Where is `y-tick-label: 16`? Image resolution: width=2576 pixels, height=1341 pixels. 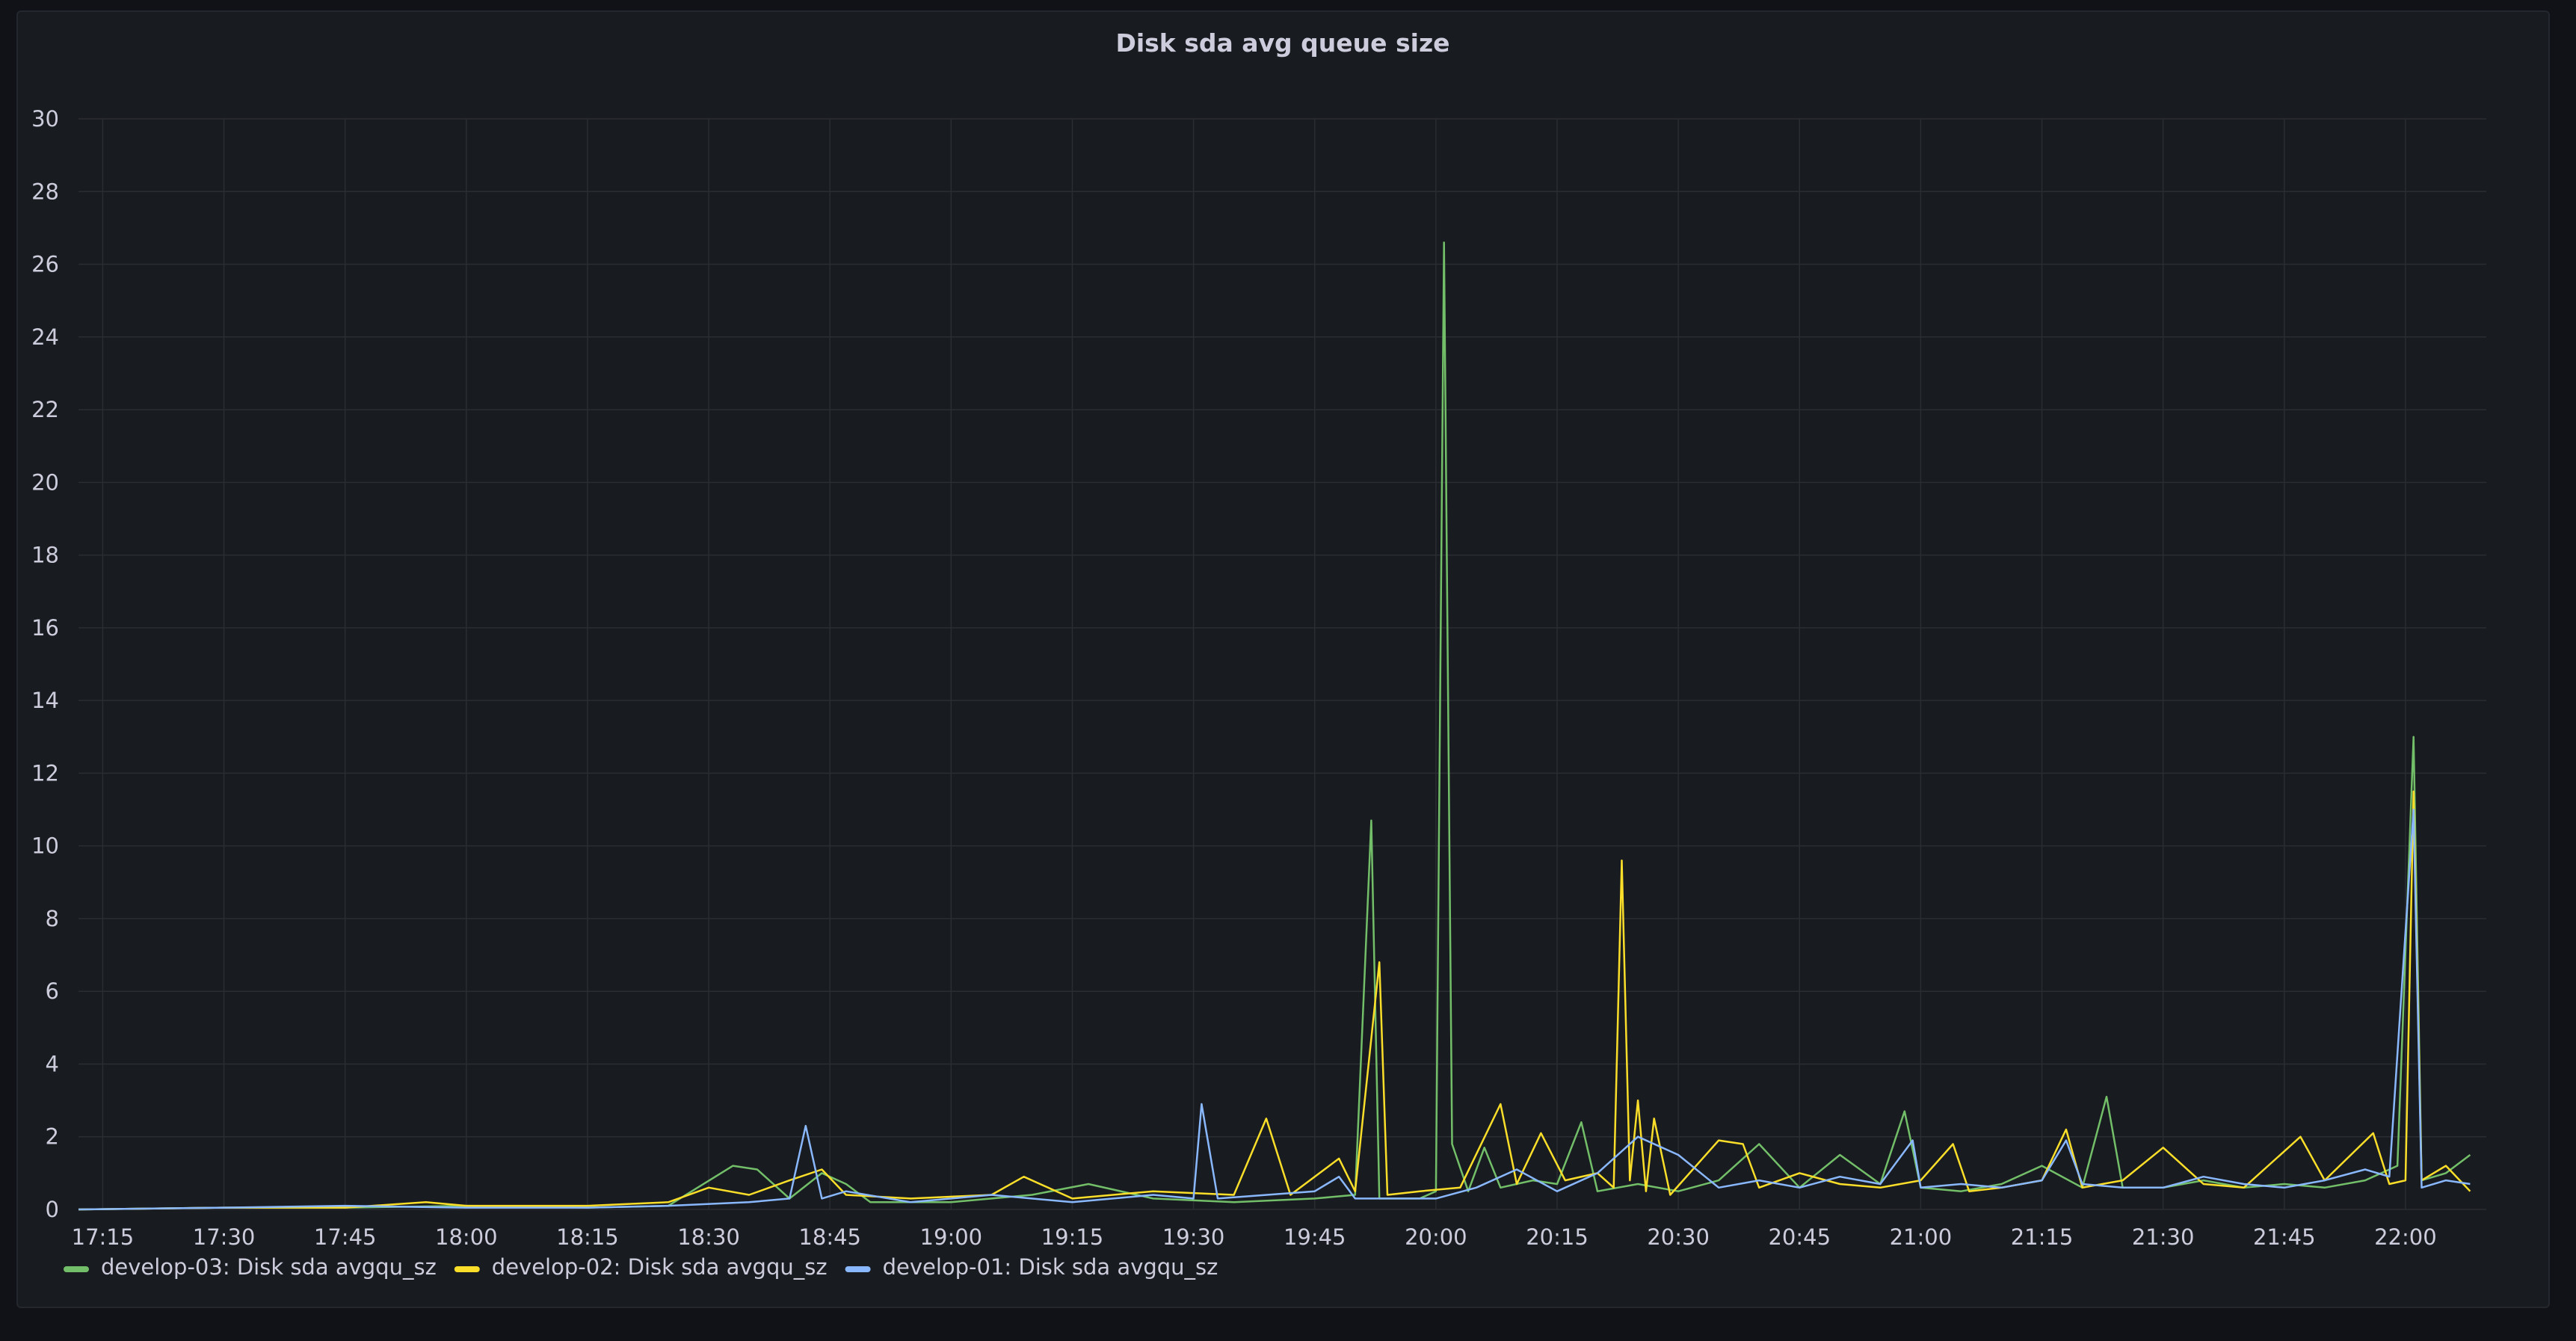
y-tick-label: 16 is located at coordinates (45, 628).